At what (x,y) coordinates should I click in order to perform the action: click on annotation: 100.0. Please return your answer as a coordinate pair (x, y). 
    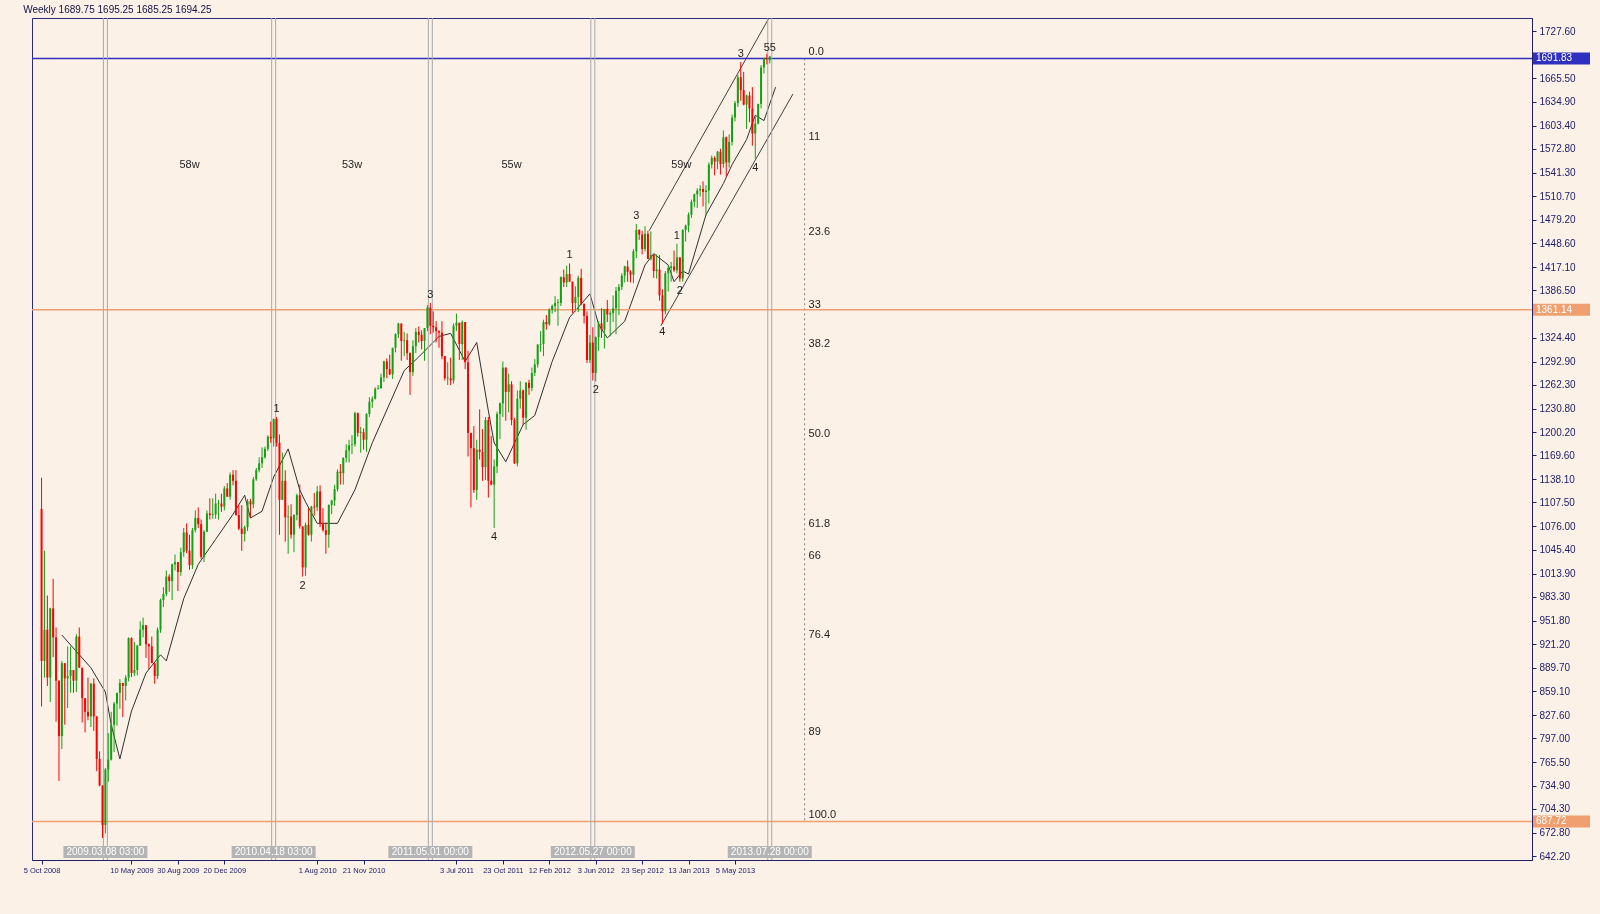
    Looking at the image, I should click on (822, 814).